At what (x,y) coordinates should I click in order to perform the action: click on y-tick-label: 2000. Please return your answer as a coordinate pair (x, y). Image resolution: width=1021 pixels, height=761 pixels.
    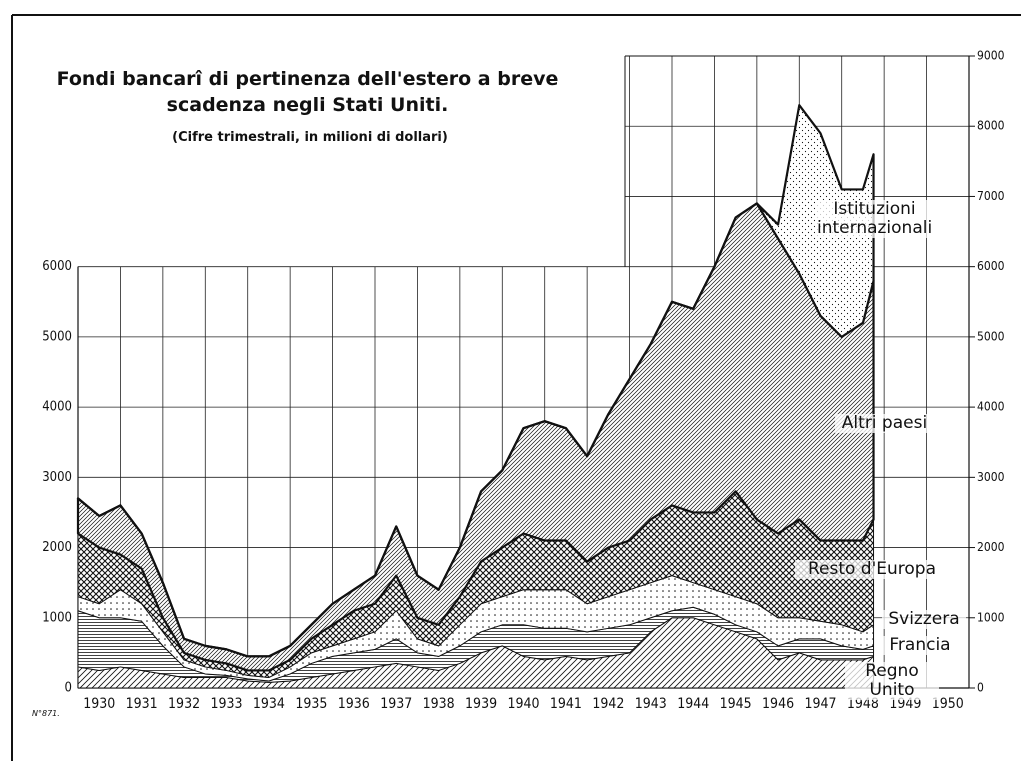
    Looking at the image, I should click on (57, 547).